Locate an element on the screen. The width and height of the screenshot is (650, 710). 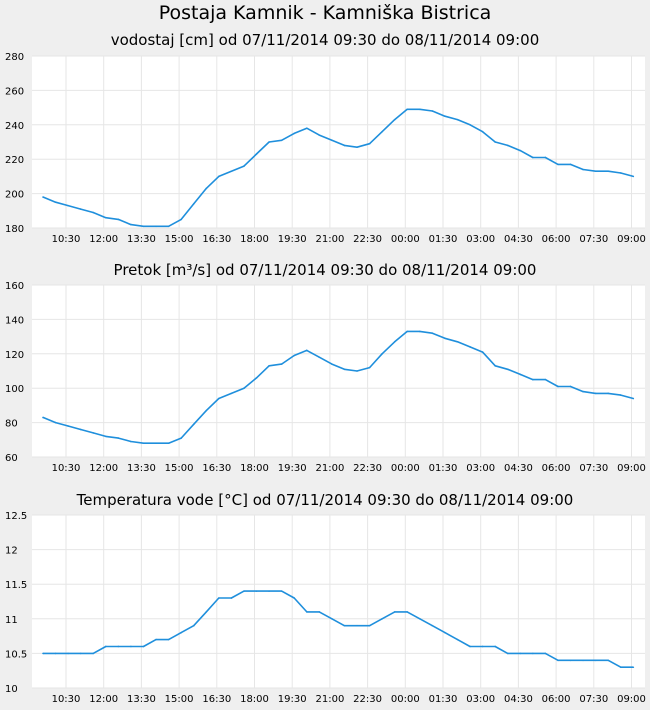
y-tick-label: 100 is located at coordinates (14, 389).